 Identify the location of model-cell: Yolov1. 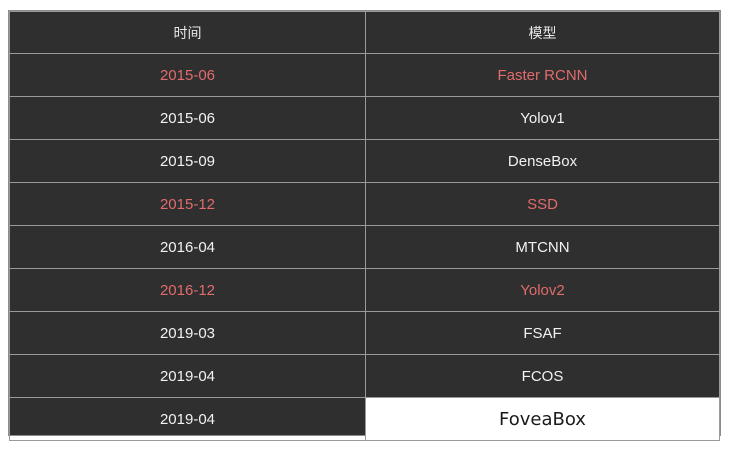
(542, 118).